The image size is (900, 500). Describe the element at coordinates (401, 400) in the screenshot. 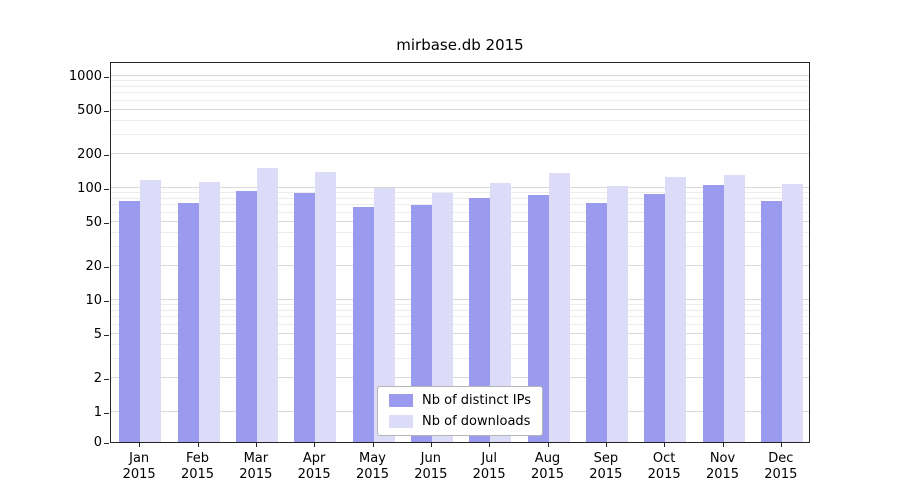

I see `legend-swatch-distinct-ips` at that location.